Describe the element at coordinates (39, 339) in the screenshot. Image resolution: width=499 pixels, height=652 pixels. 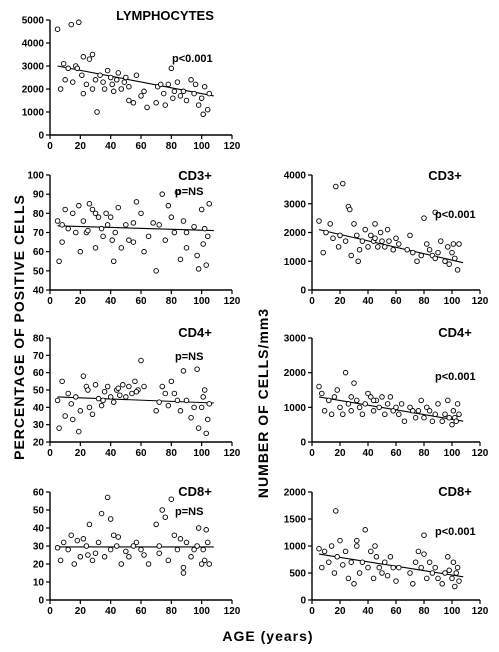
I see `y-tick-label: 80` at that location.